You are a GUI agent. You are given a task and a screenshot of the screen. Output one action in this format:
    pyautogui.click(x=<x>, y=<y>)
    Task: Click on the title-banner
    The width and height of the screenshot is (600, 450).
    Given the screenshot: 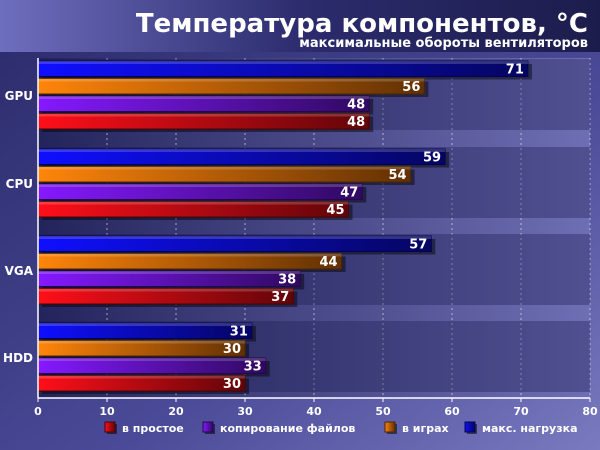 What is the action you would take?
    pyautogui.click(x=300, y=26)
    